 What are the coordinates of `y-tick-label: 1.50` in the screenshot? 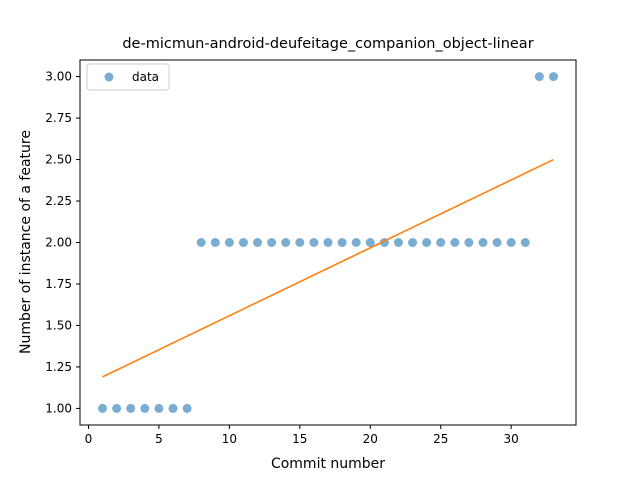 It's located at (58, 325).